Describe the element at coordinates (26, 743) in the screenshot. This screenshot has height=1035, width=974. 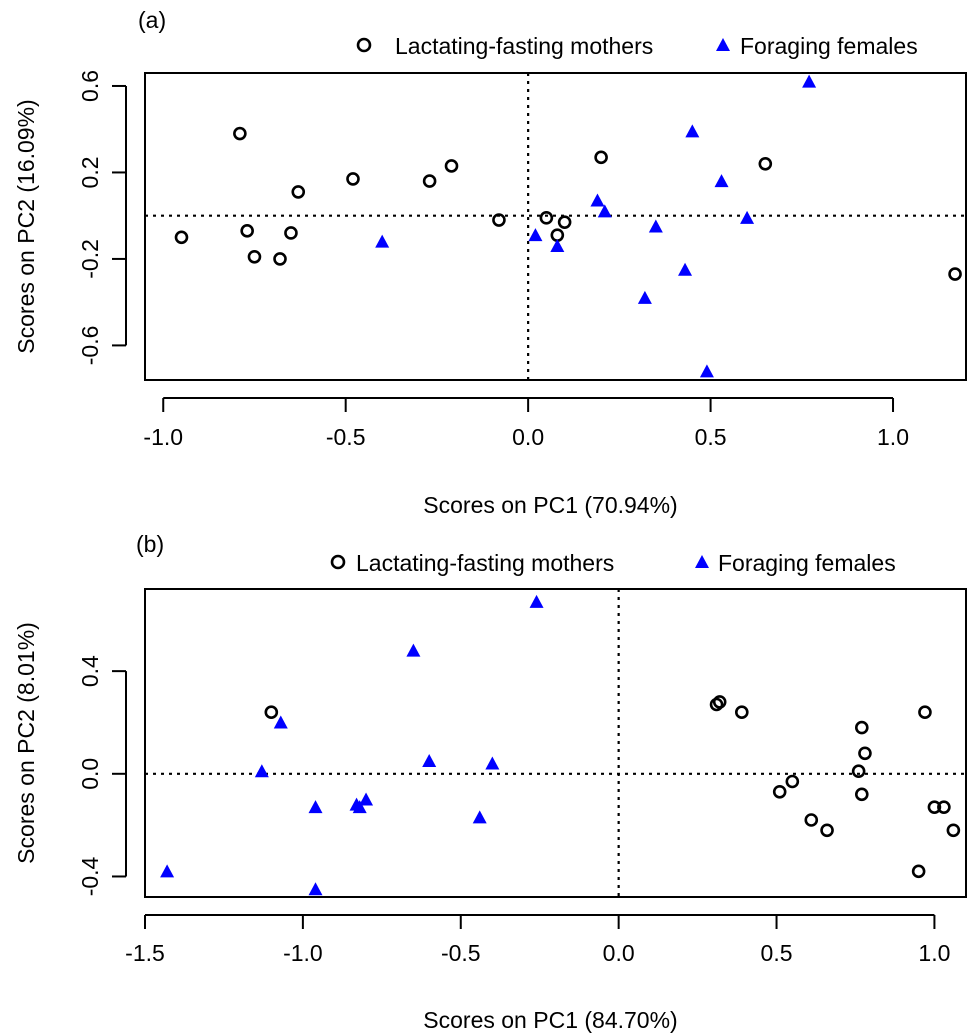
I see `y-axis-title: Scores on PC2 (8.01%)` at that location.